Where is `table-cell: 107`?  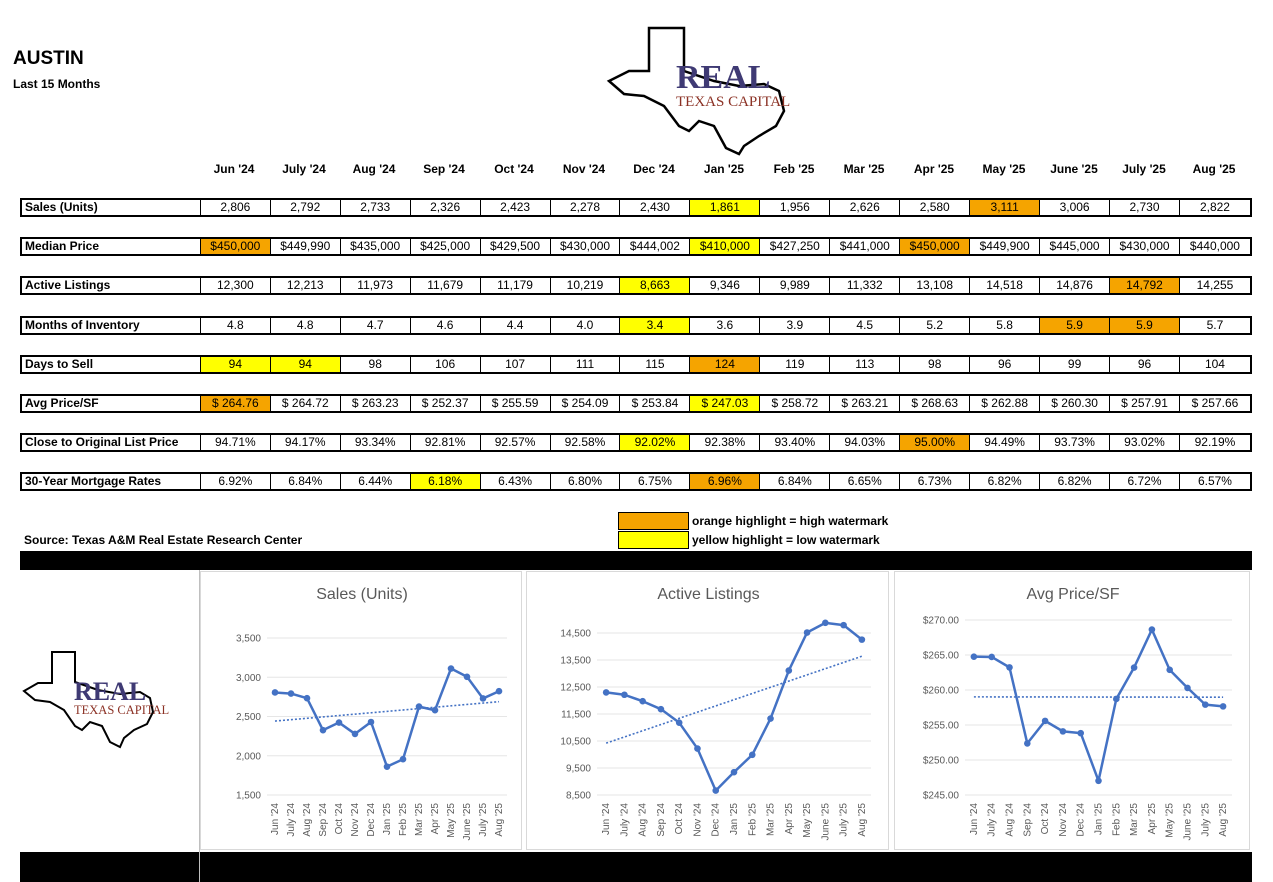 table-cell: 107 is located at coordinates (516, 364).